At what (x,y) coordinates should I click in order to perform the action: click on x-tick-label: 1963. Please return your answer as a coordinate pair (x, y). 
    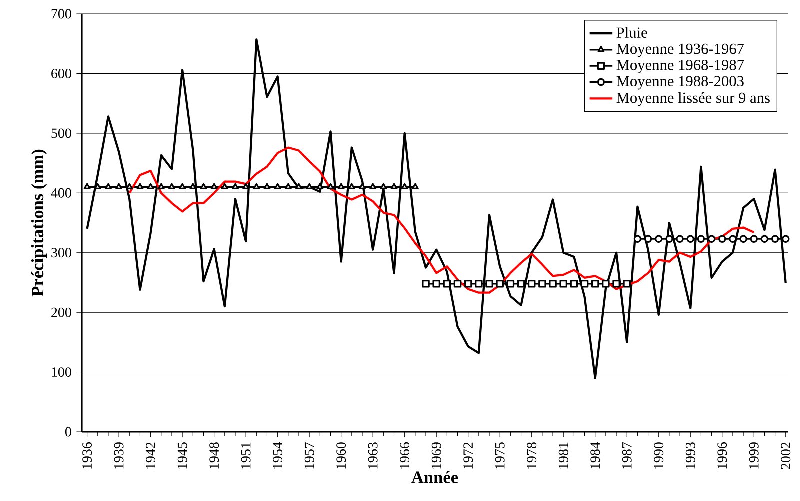
    Looking at the image, I should click on (373, 455).